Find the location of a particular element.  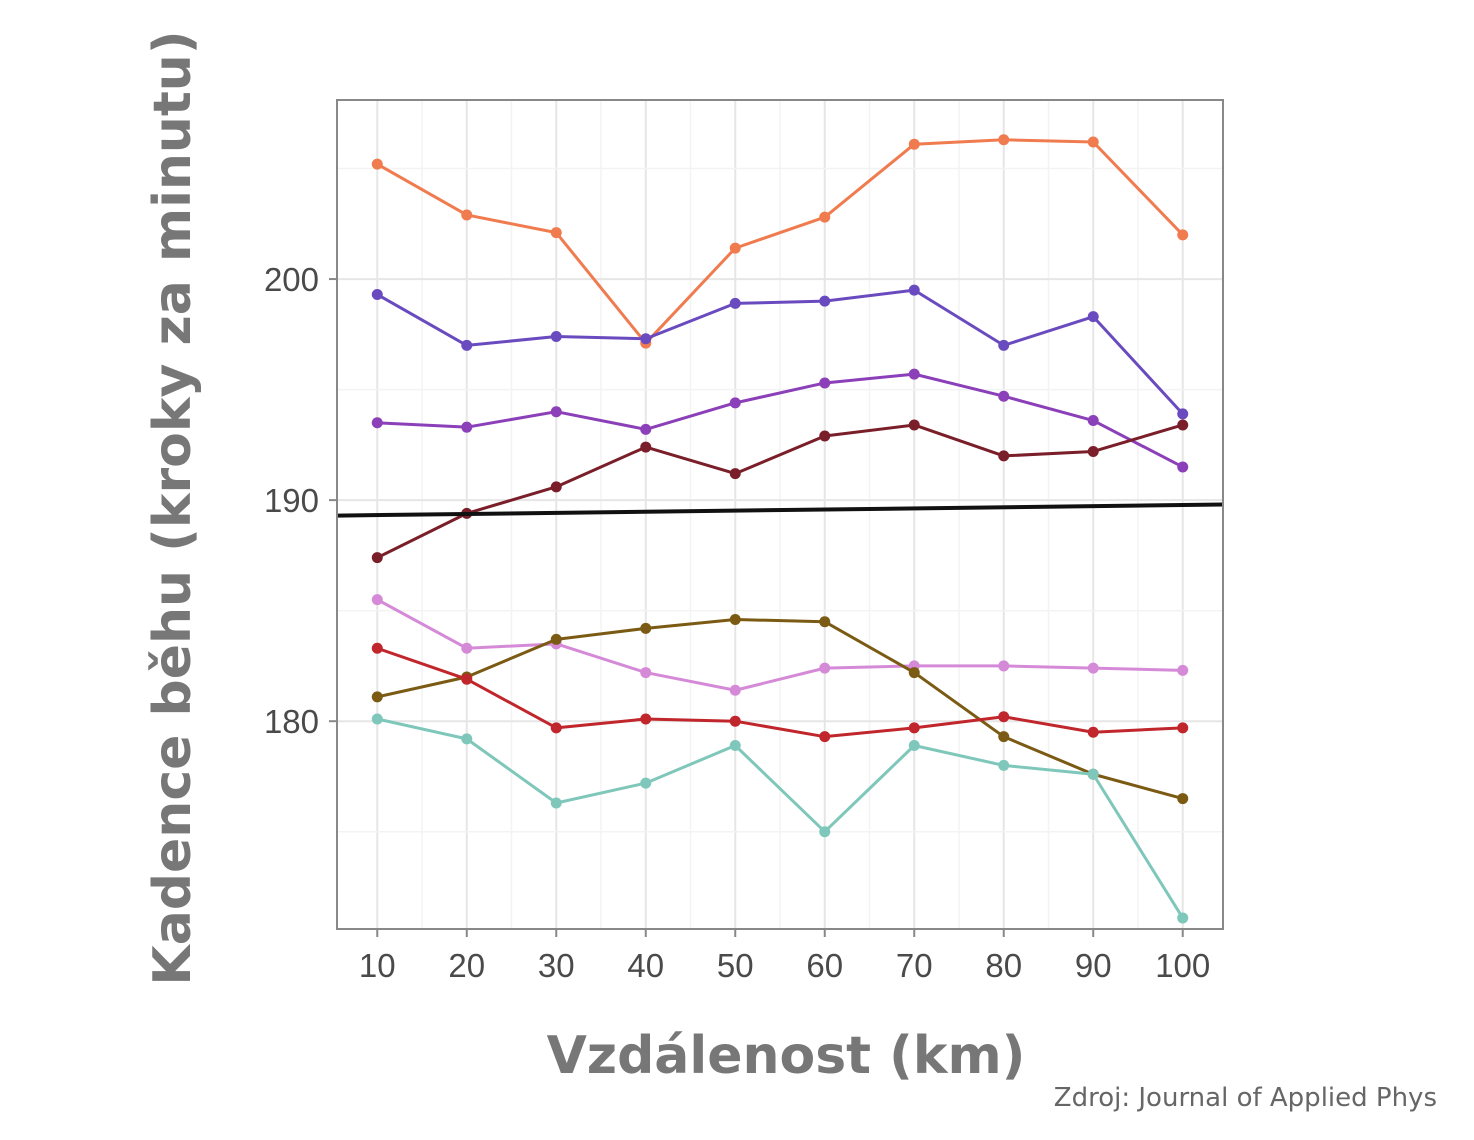

series-line-orange is located at coordinates (780, 241).